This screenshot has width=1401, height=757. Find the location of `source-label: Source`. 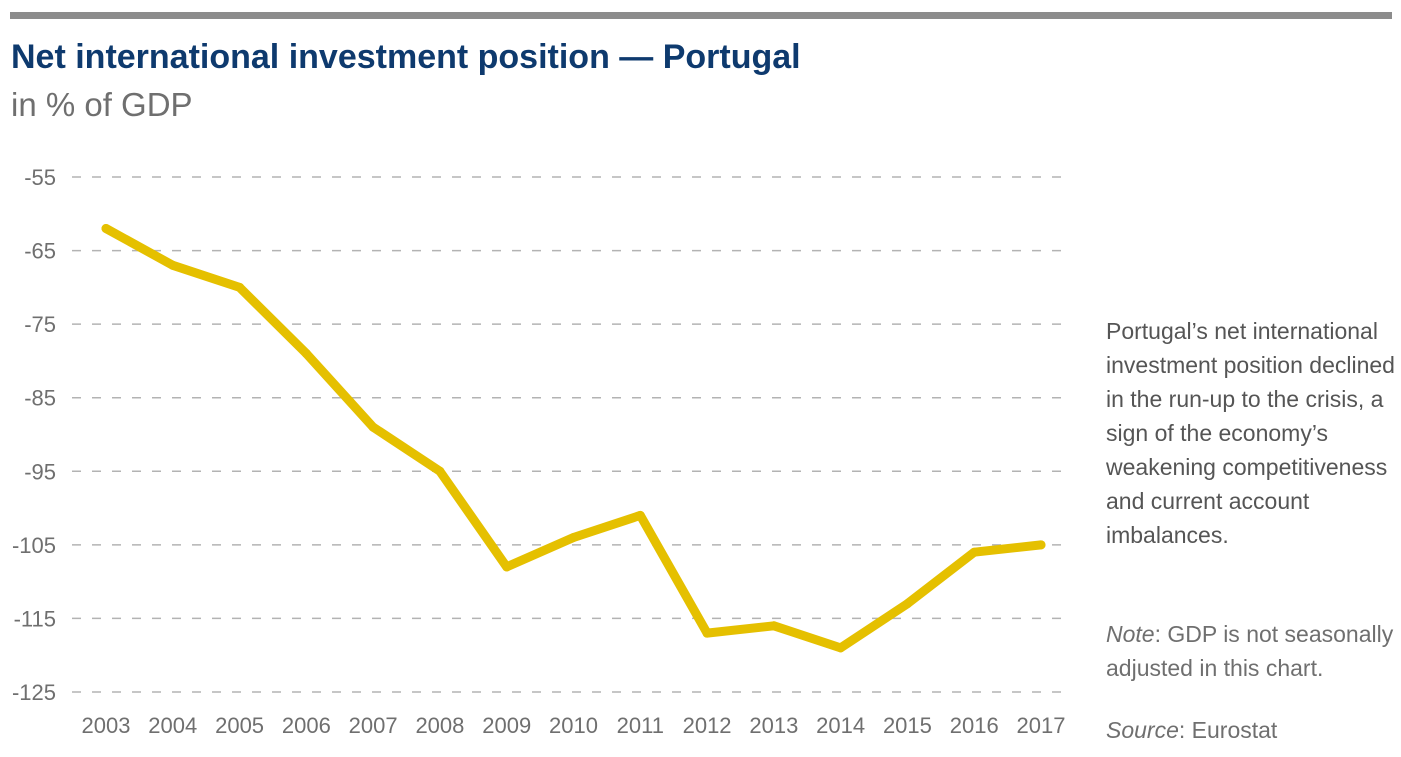

source-label: Source is located at coordinates (1142, 730).